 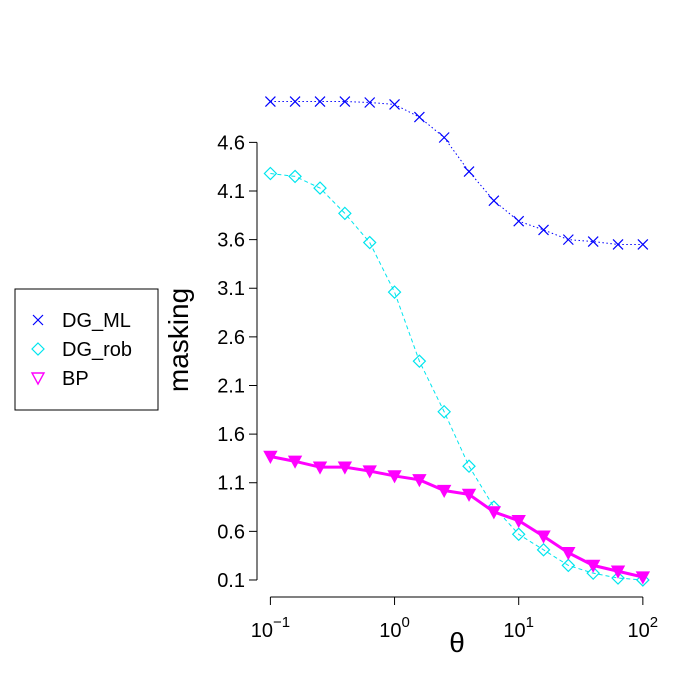 I want to click on x-tick-exponent: 1, so click(x=530, y=622).